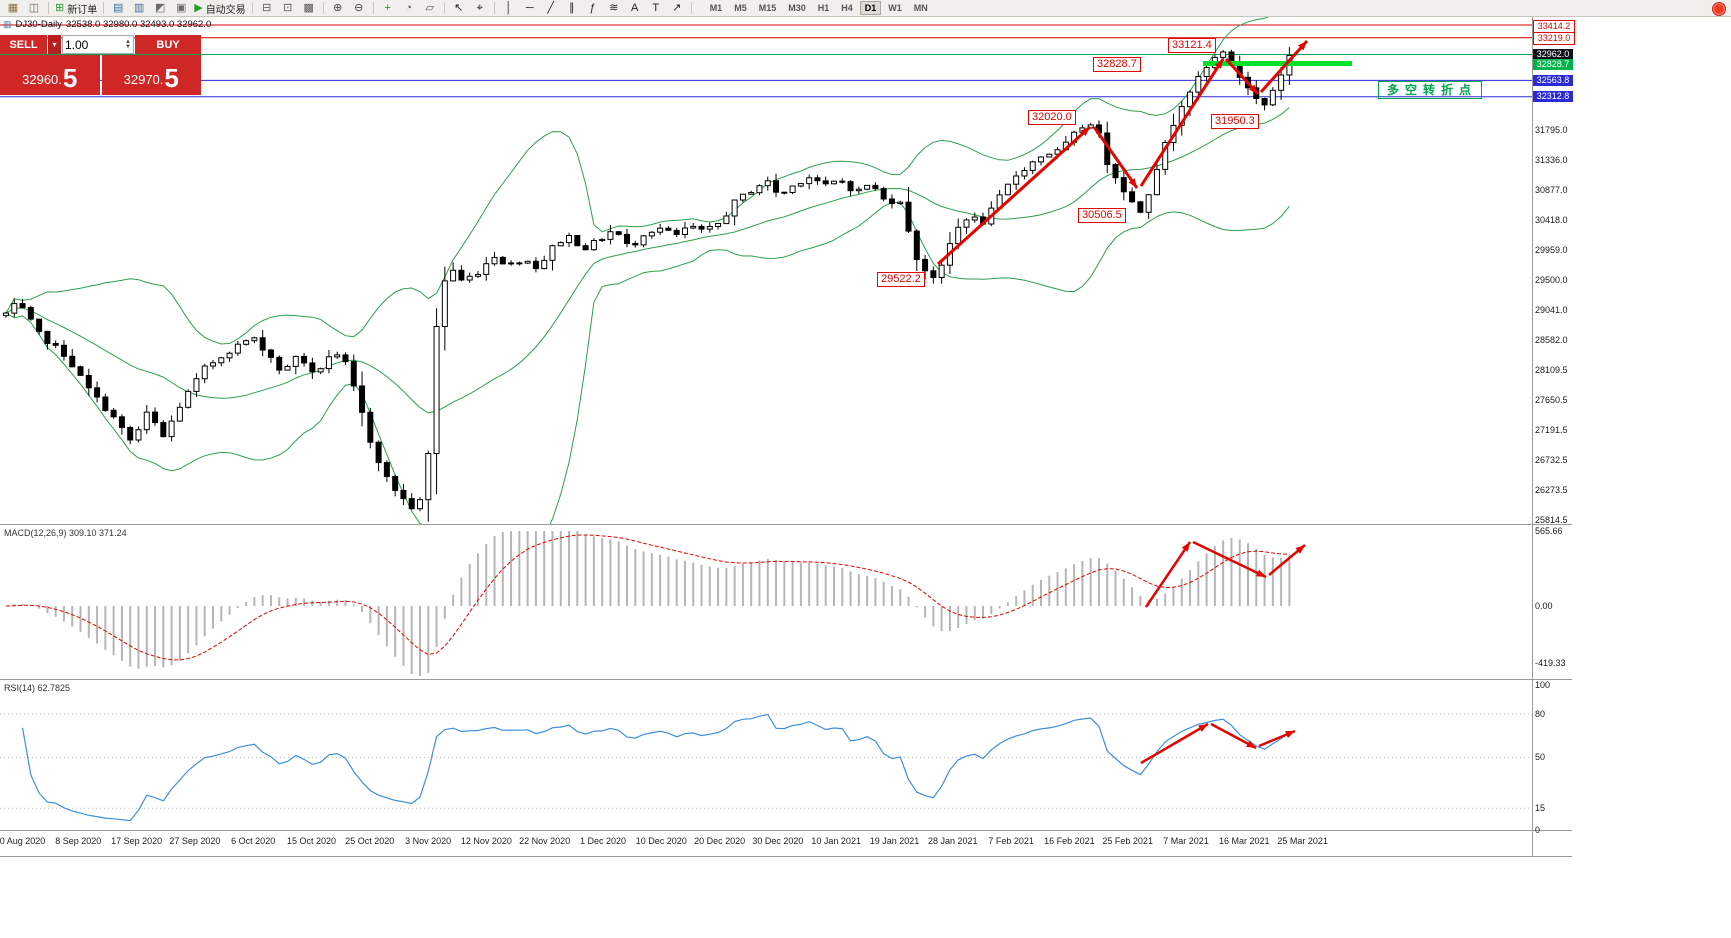 Image resolution: width=1731 pixels, height=938 pixels. Describe the element at coordinates (767, 8) in the screenshot. I see `timeframe-button-m15: M15` at that location.